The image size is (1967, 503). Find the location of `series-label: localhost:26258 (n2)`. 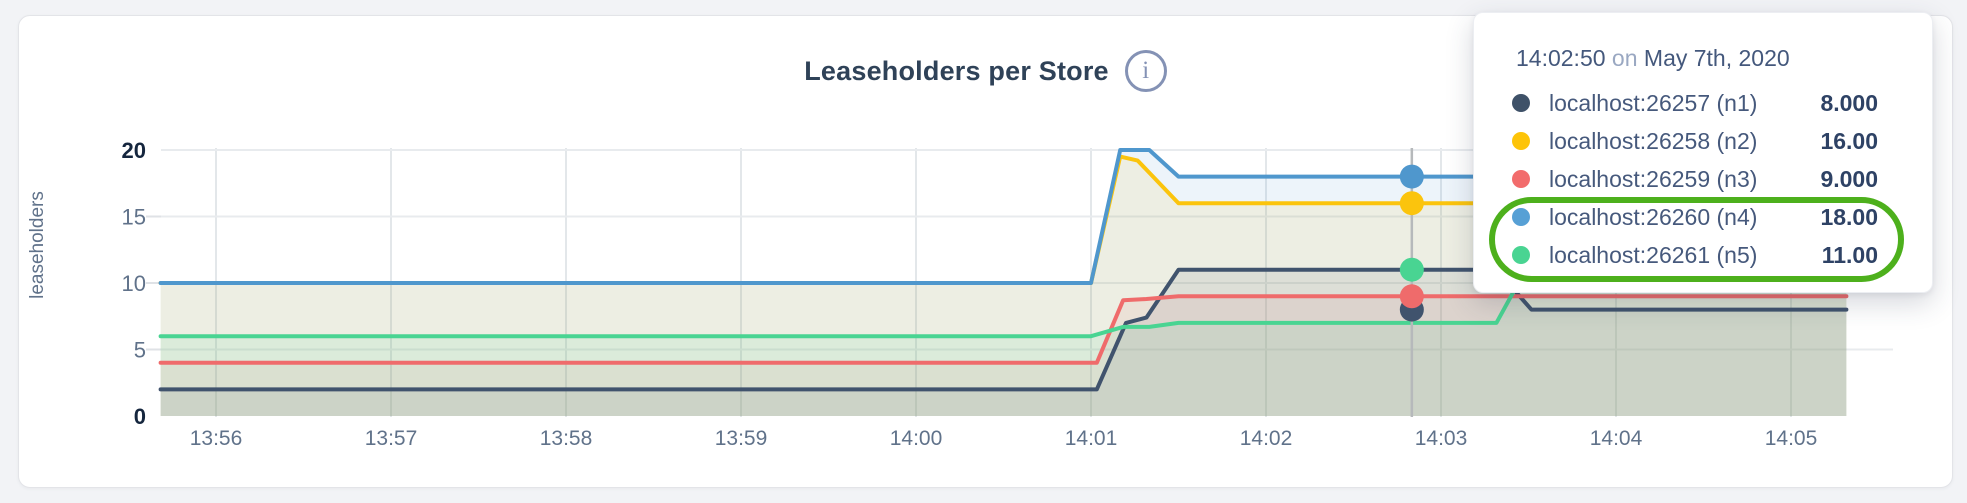

series-label: localhost:26258 (n2) is located at coordinates (1653, 140).